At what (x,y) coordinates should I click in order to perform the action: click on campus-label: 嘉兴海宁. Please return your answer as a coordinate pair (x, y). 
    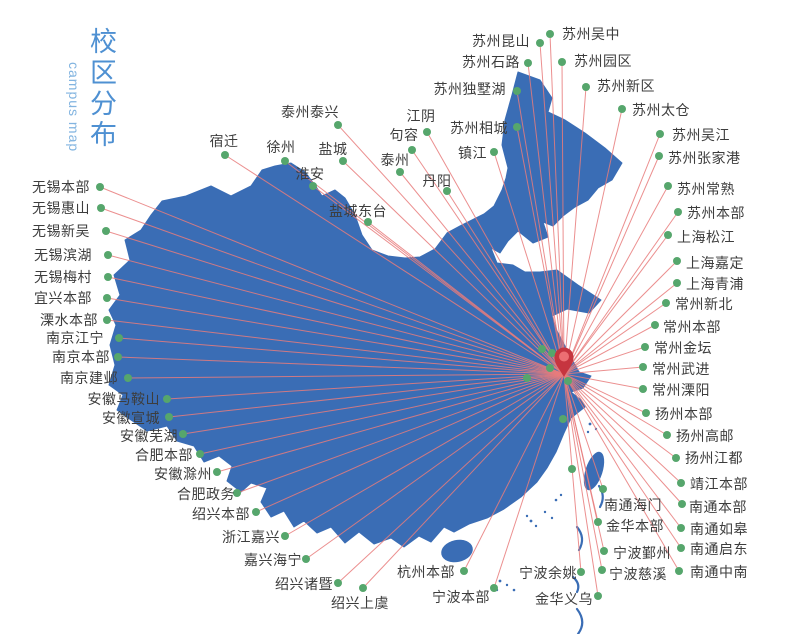
    Looking at the image, I should click on (273, 560).